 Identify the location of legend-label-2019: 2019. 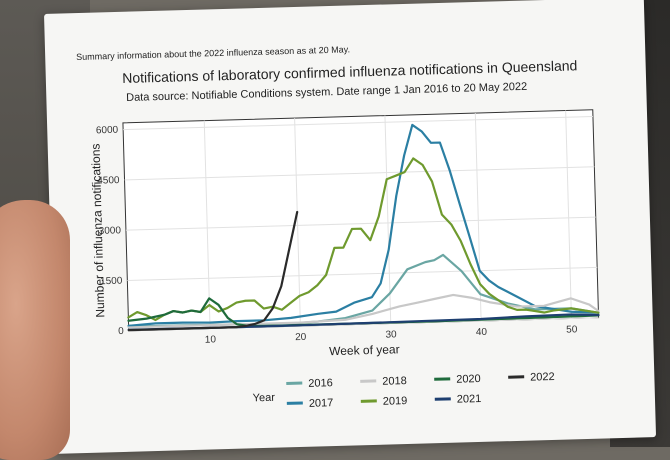
(395, 401).